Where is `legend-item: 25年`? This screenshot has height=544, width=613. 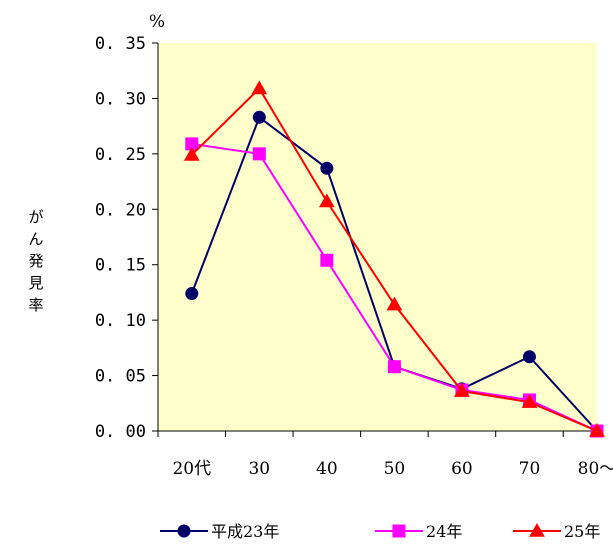 legend-item: 25年 is located at coordinates (556, 531).